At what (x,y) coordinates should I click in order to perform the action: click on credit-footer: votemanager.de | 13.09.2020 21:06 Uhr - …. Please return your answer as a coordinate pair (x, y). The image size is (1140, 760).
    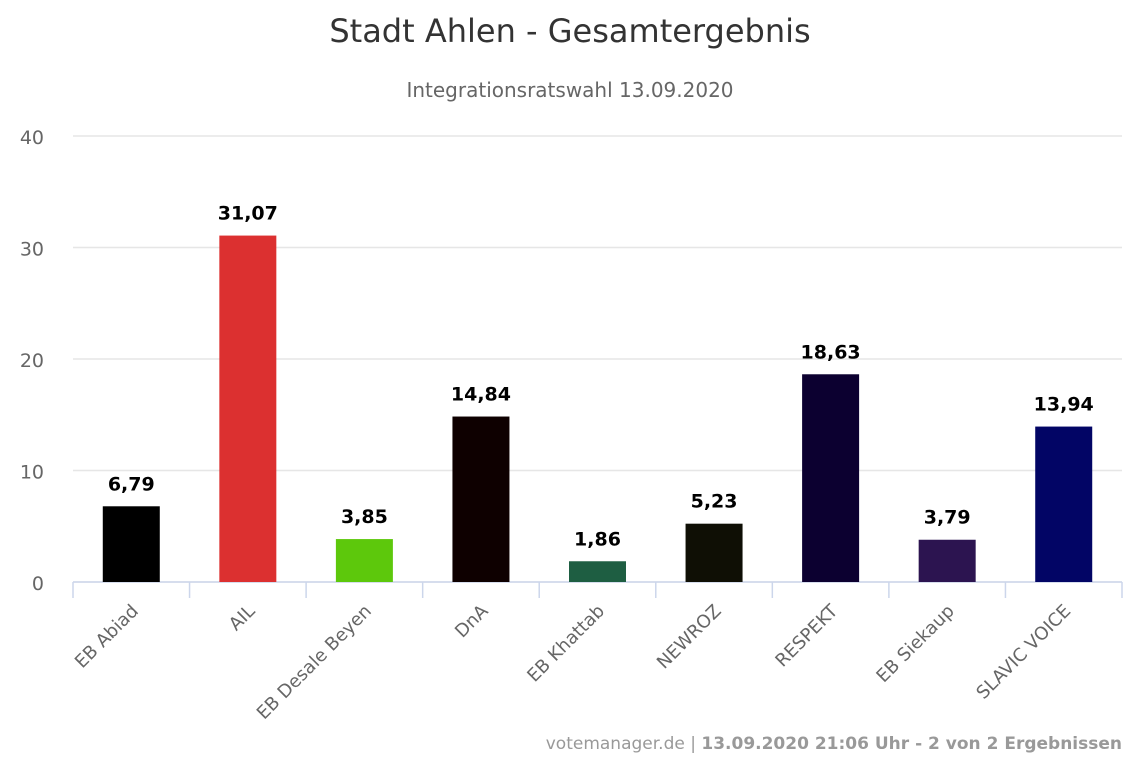
    Looking at the image, I should click on (834, 744).